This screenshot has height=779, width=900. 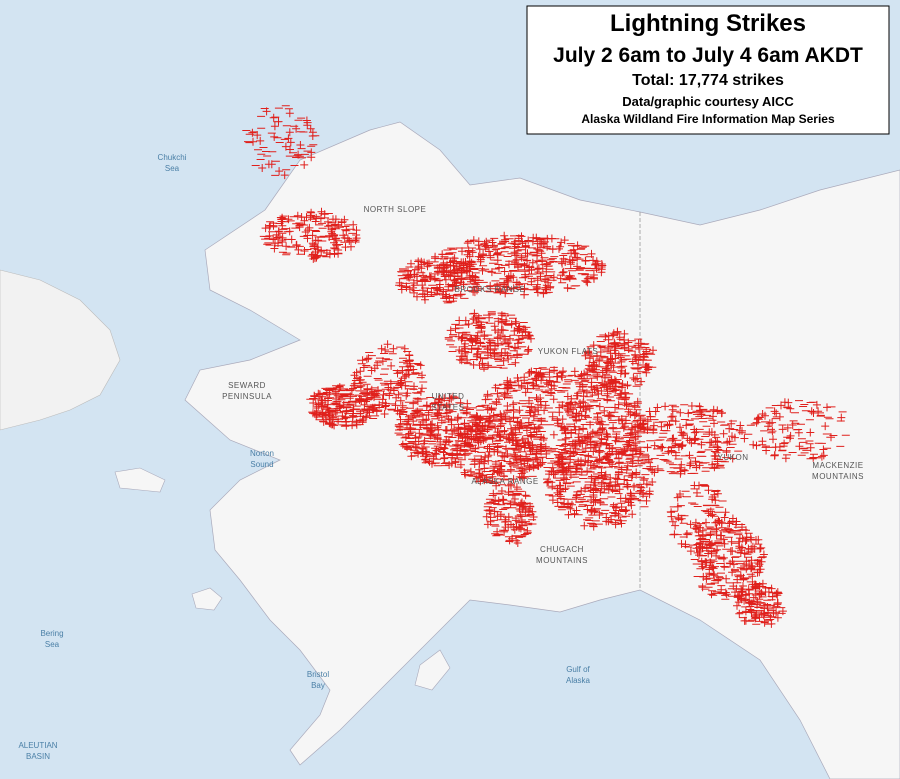 I want to click on map-label: MACKENZIE, so click(x=837, y=465).